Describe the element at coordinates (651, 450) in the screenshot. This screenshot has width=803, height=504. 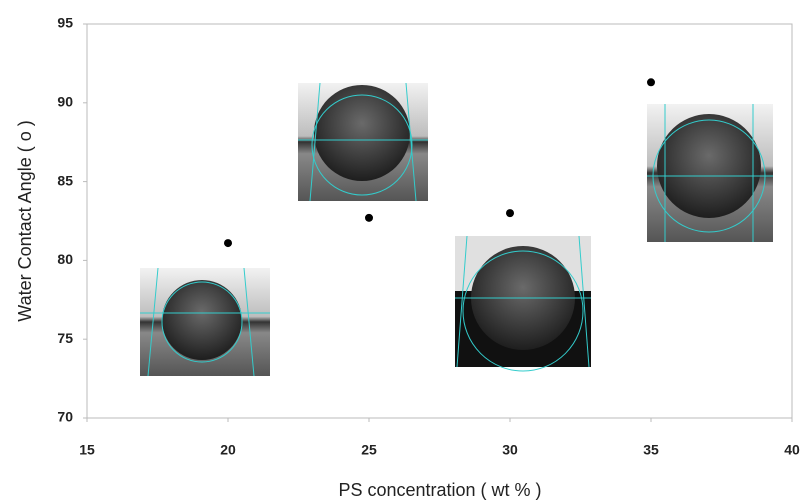
I see `x-tick-label: 35` at that location.